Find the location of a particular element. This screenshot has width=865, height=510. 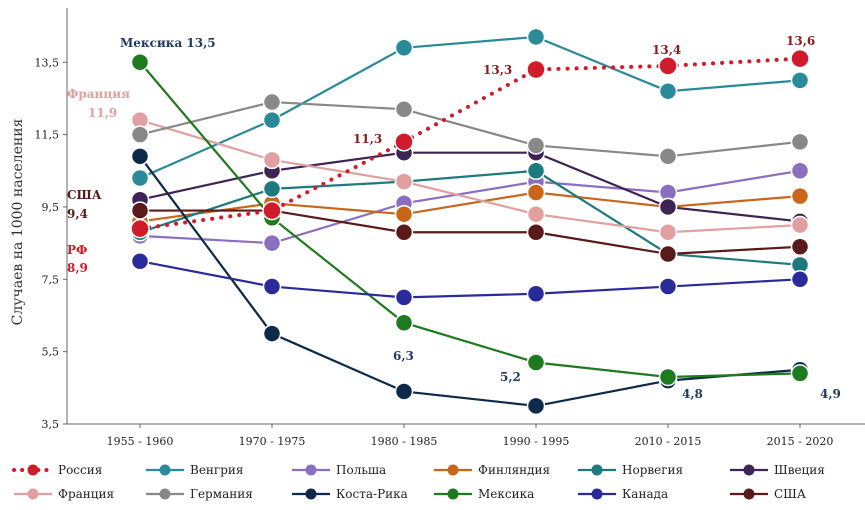

legend-item-мексика: Мексика is located at coordinates (484, 494).